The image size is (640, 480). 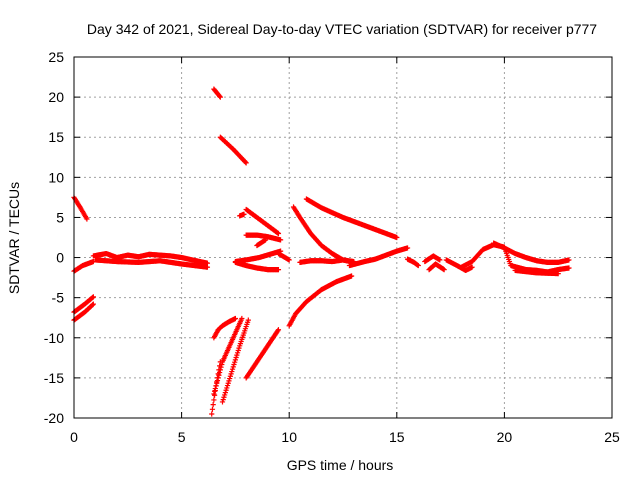 I want to click on y-tick-label: -15, so click(x=54, y=378).